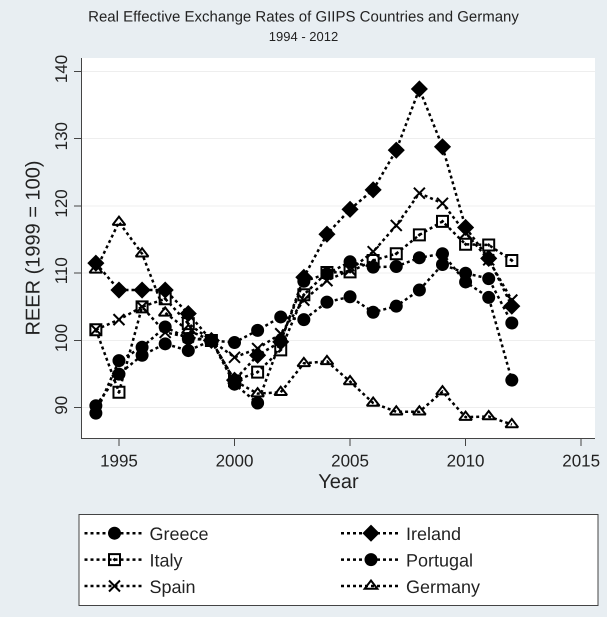 This screenshot has height=617, width=607. Describe the element at coordinates (304, 17) in the screenshot. I see `chart-title: Real Effective Exchange Rates of GIIPS Countries and Germany` at that location.